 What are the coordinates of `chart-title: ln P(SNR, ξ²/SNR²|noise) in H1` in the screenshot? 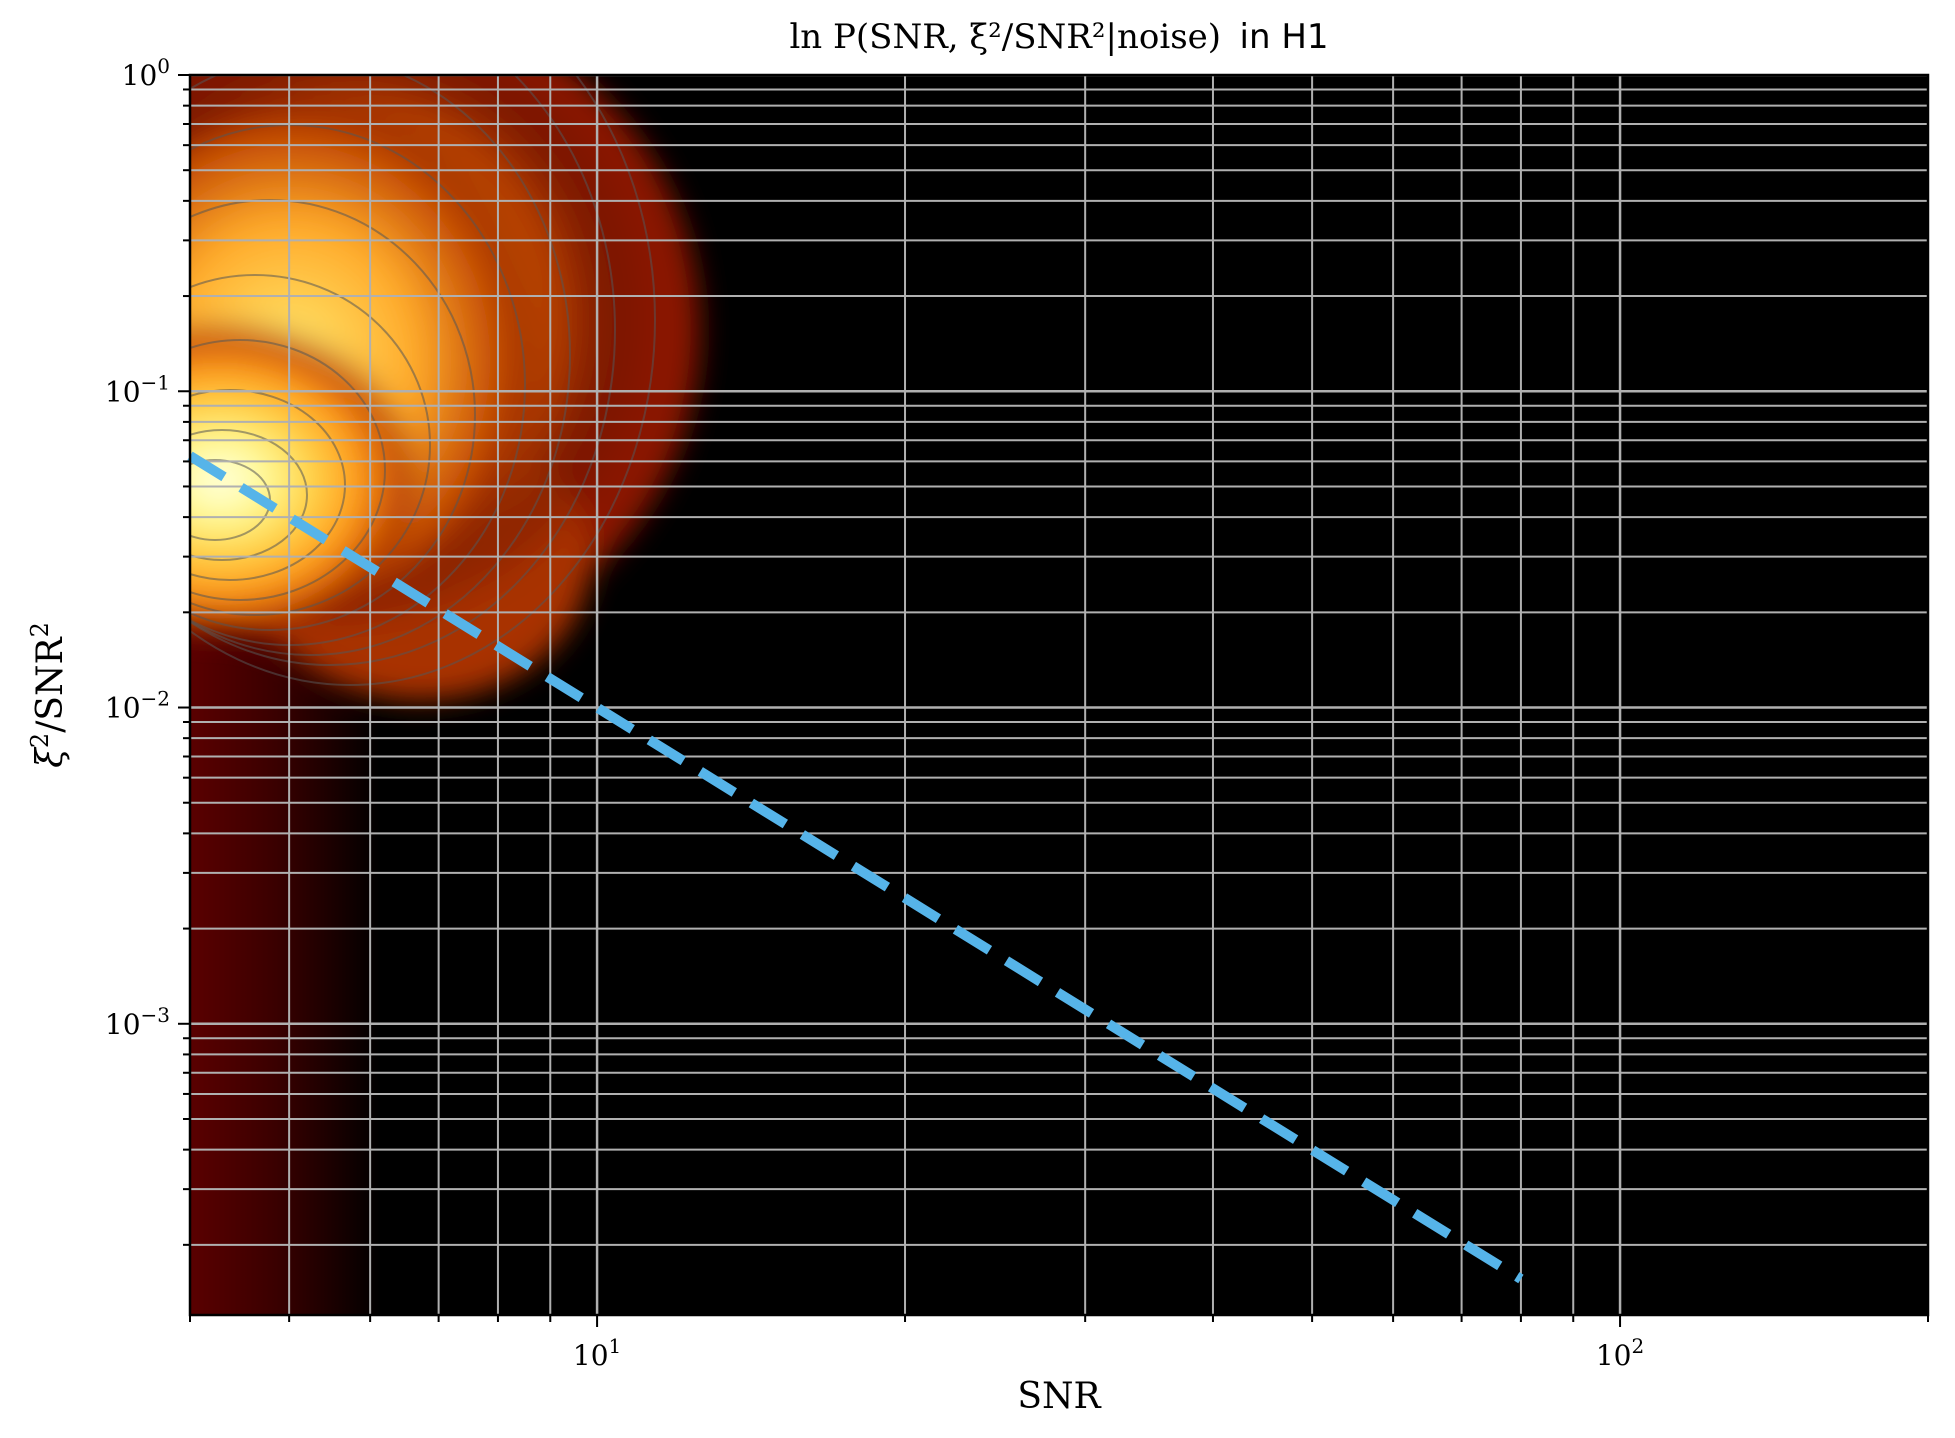 It's located at (1058, 37).